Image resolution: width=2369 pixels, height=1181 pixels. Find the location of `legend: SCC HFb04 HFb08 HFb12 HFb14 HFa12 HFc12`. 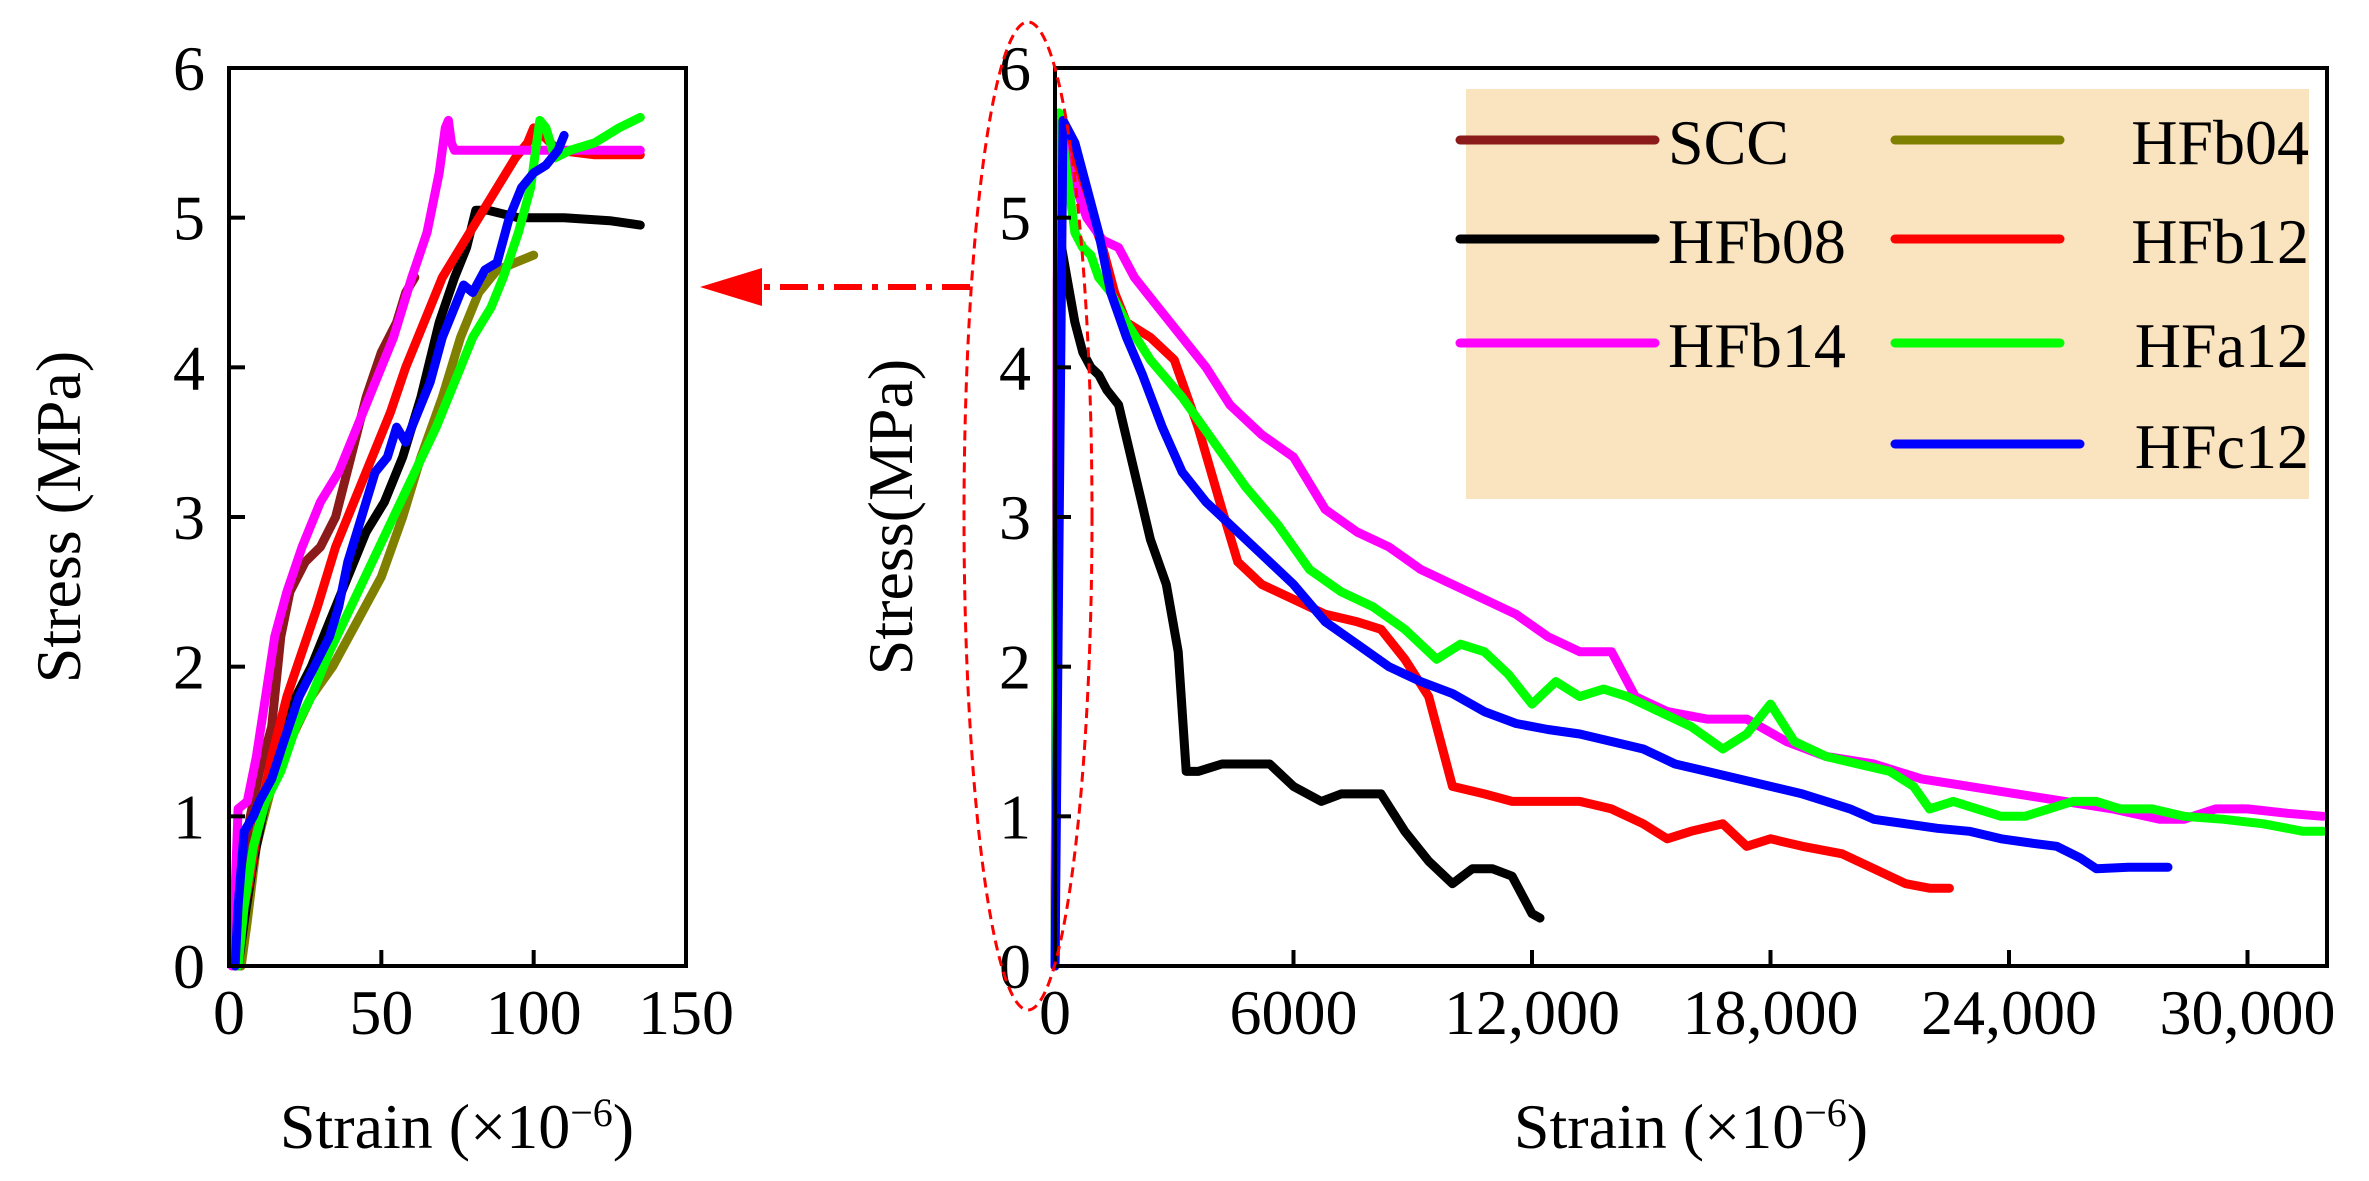

legend: SCC HFb04 HFb08 HFb12 HFb14 HFa12 HFc12 is located at coordinates (1882, 294).